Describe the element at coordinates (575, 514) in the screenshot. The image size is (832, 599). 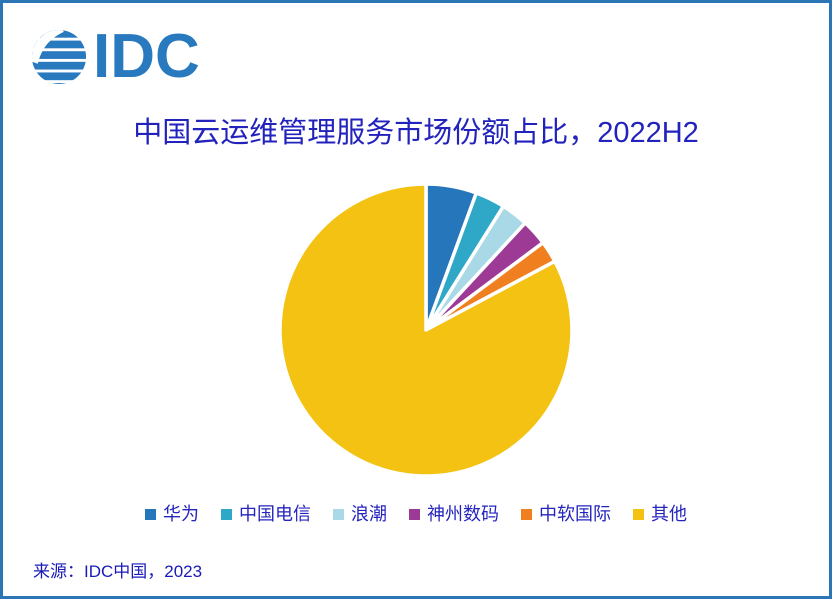
I see `legend-label: 中软国际` at that location.